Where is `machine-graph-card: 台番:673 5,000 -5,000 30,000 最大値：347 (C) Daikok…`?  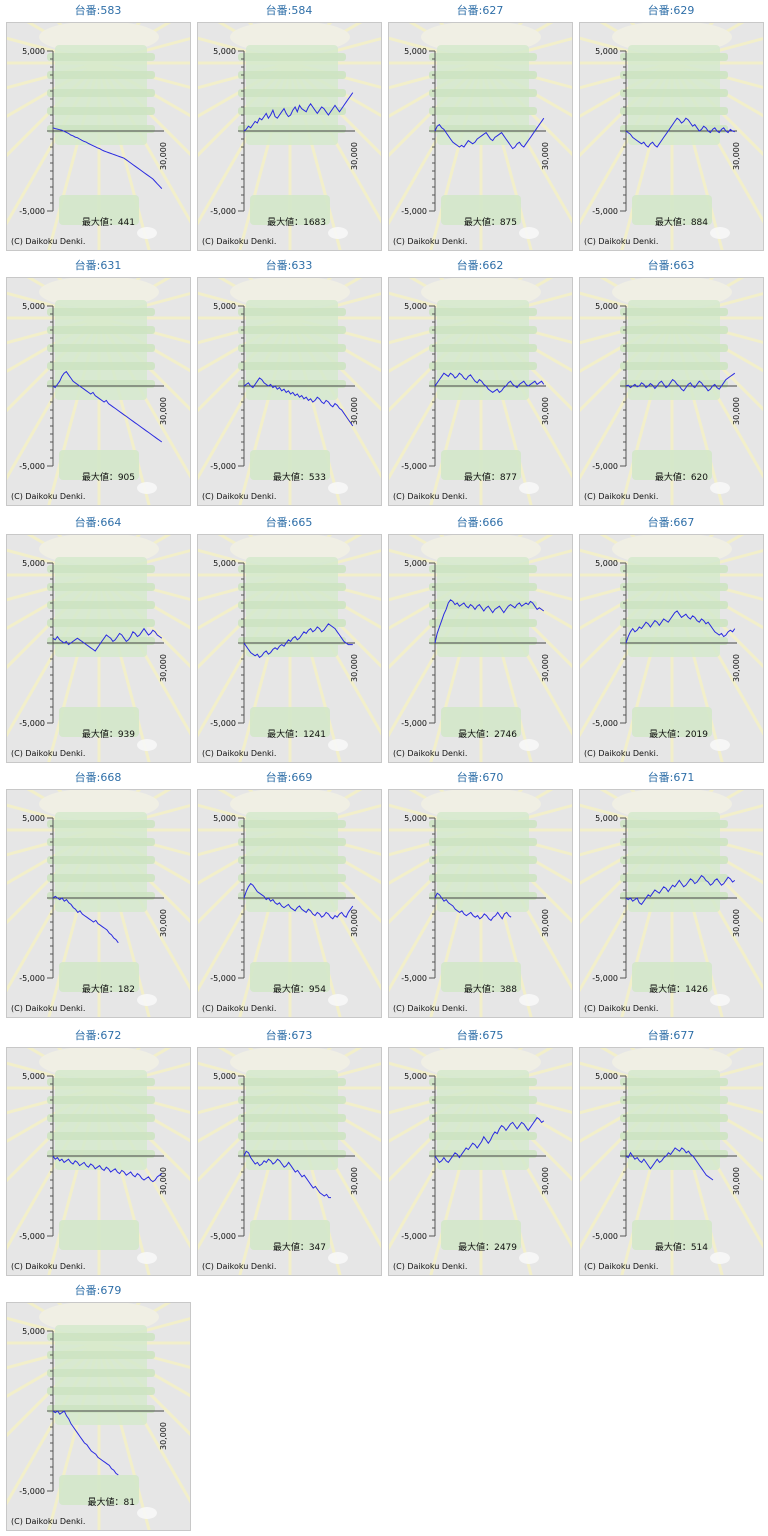
machine-graph-card: 台番:673 5,000 -5,000 30,000 最大値：347 (C) Daikok… is located at coordinates (289, 1153).